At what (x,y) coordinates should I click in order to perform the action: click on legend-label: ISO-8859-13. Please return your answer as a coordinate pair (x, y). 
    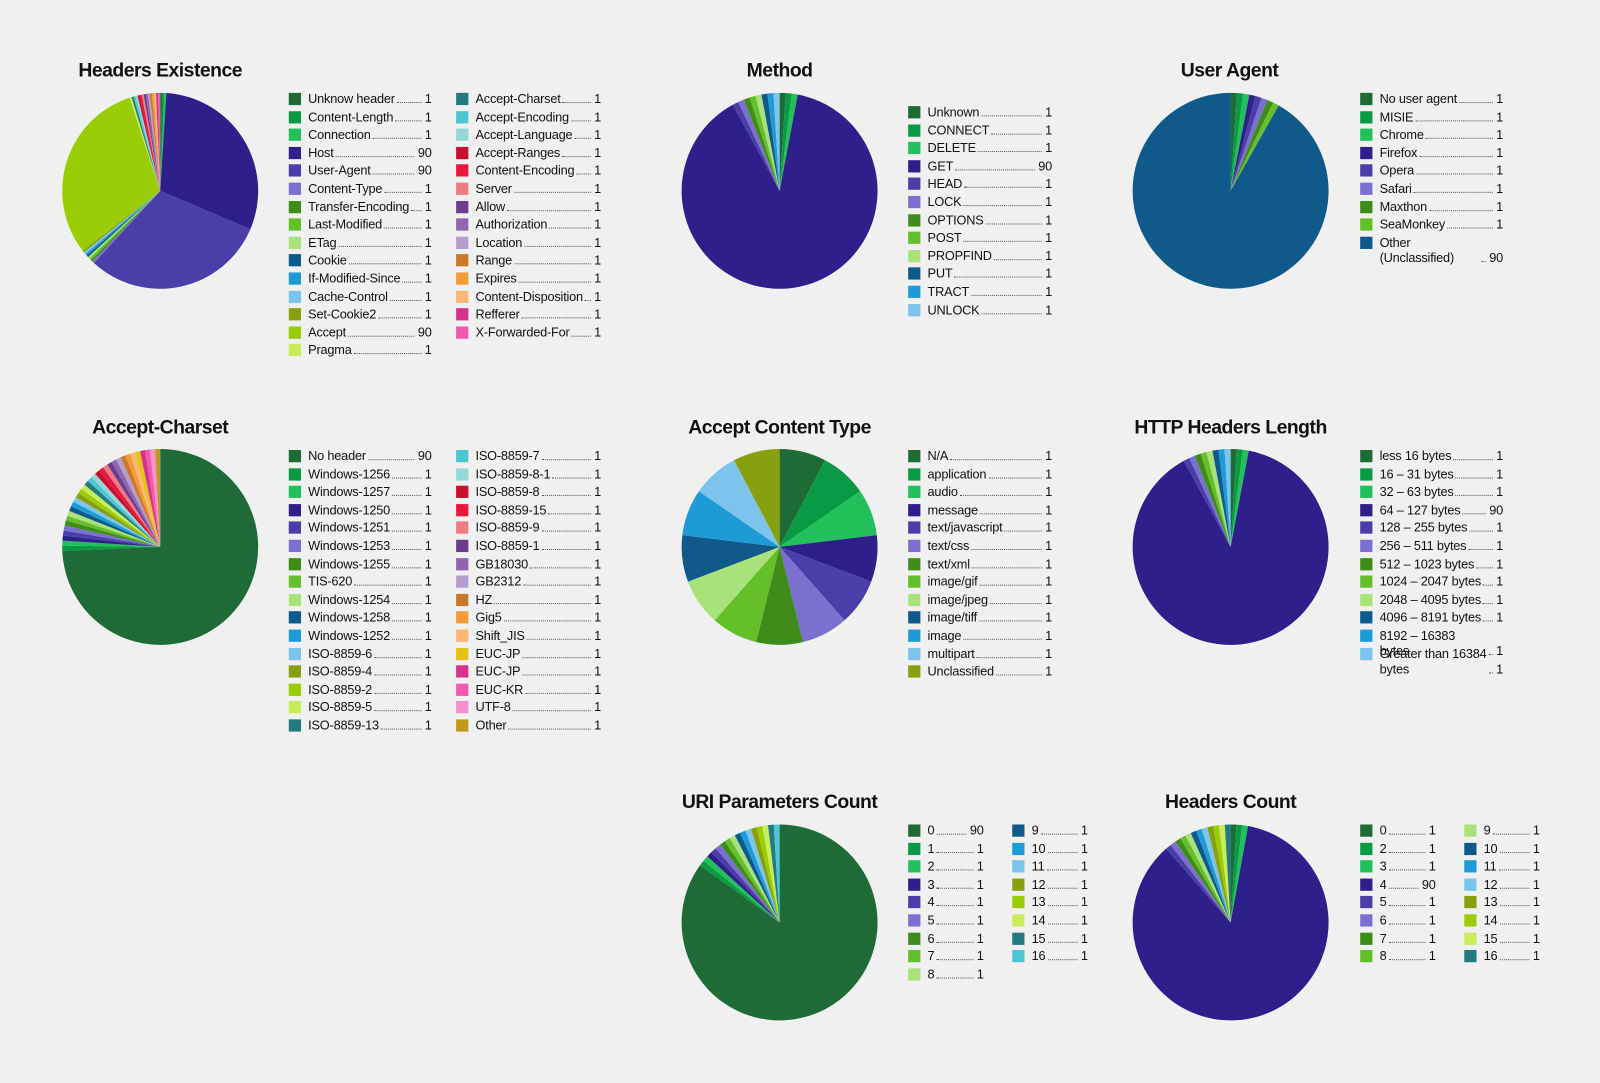
    Looking at the image, I should click on (343, 725).